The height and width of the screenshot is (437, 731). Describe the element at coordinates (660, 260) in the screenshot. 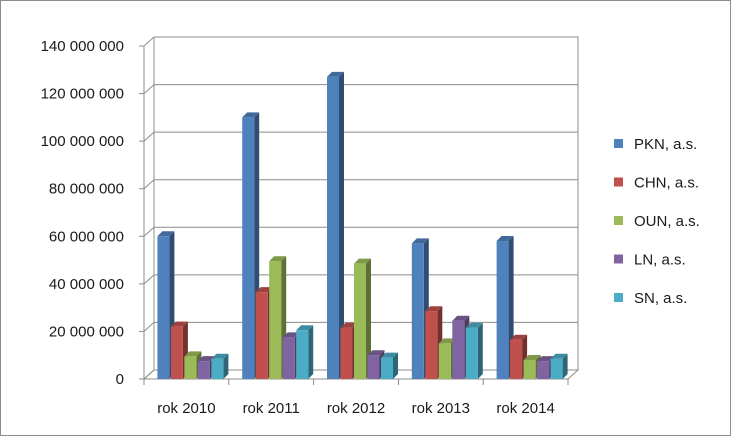

I see `legend-label: LN, a.s.` at that location.